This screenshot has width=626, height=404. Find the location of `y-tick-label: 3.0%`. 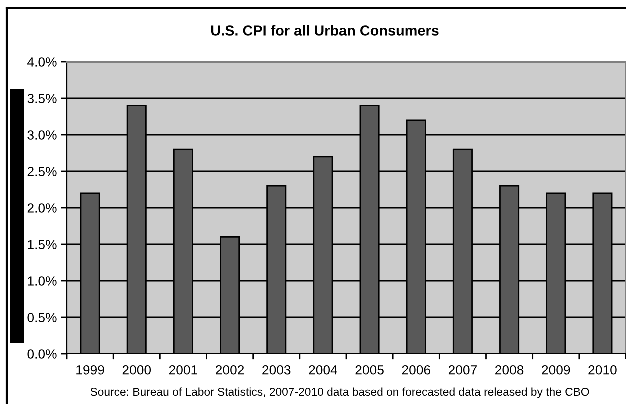

y-tick-label: 3.0% is located at coordinates (42, 135).